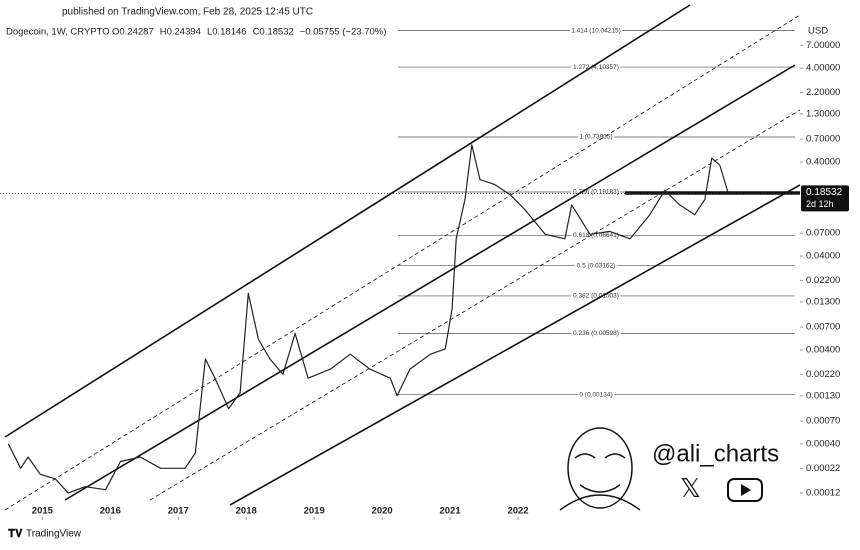 Image resolution: width=860 pixels, height=550 pixels. I want to click on brand: TradingView, so click(54, 534).